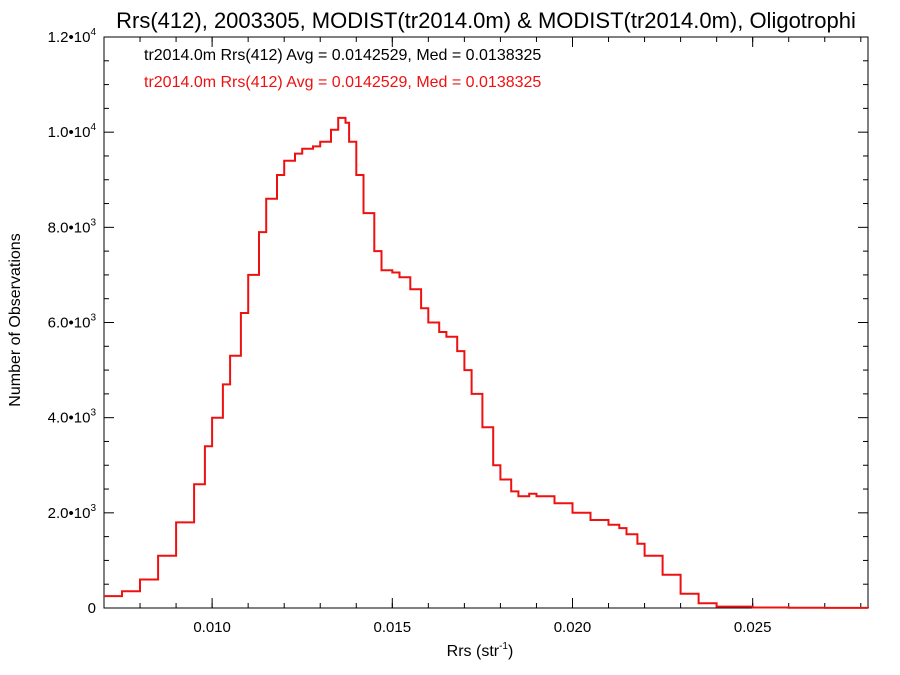  I want to click on x-tick-label: 0.015, so click(393, 627).